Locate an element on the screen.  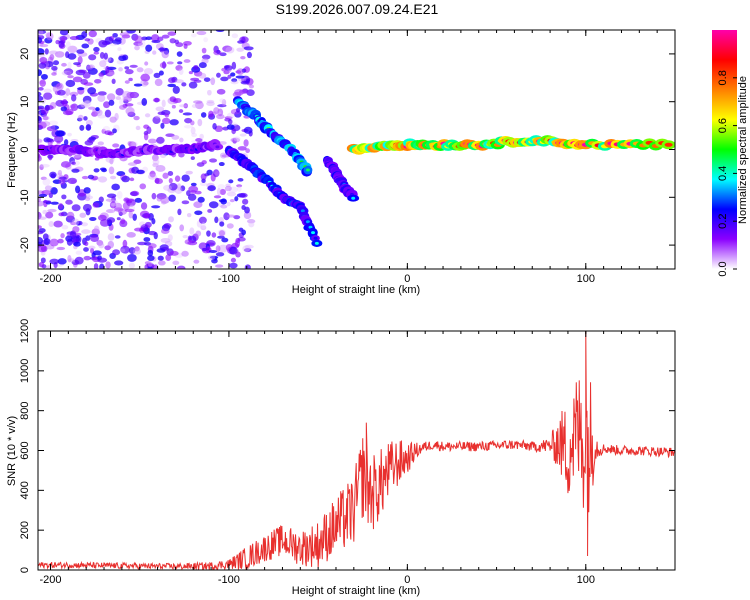
colorbar-tick-label: 0.8 is located at coordinates (723, 77).